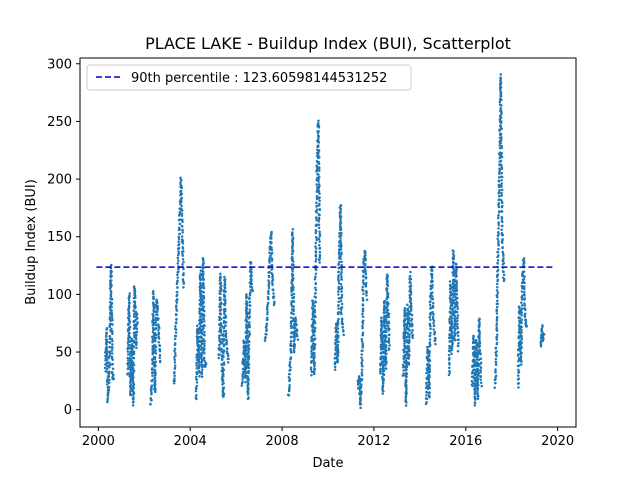 Image resolution: width=640 pixels, height=480 pixels. I want to click on y-tick-label: 200, so click(59, 180).